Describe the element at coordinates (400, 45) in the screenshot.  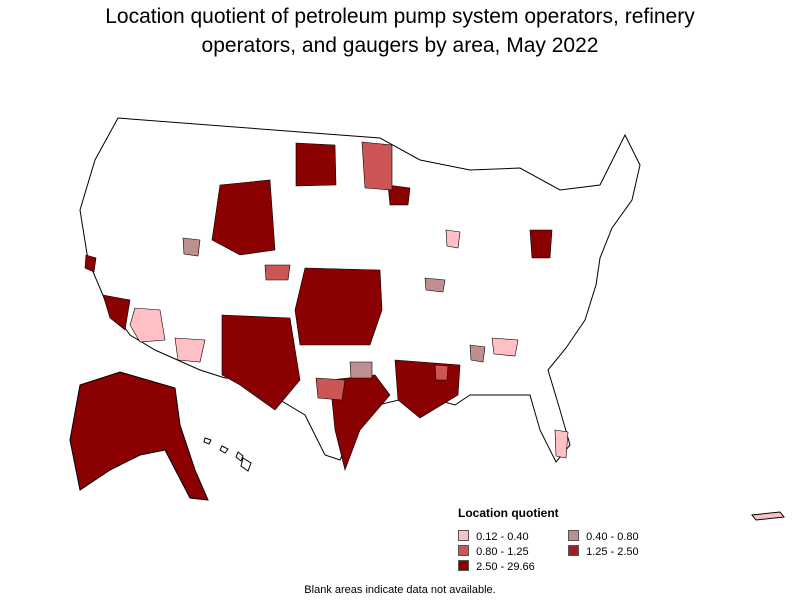
I see `map-title-line-2: operators, and gaugers by area, May 2022` at that location.